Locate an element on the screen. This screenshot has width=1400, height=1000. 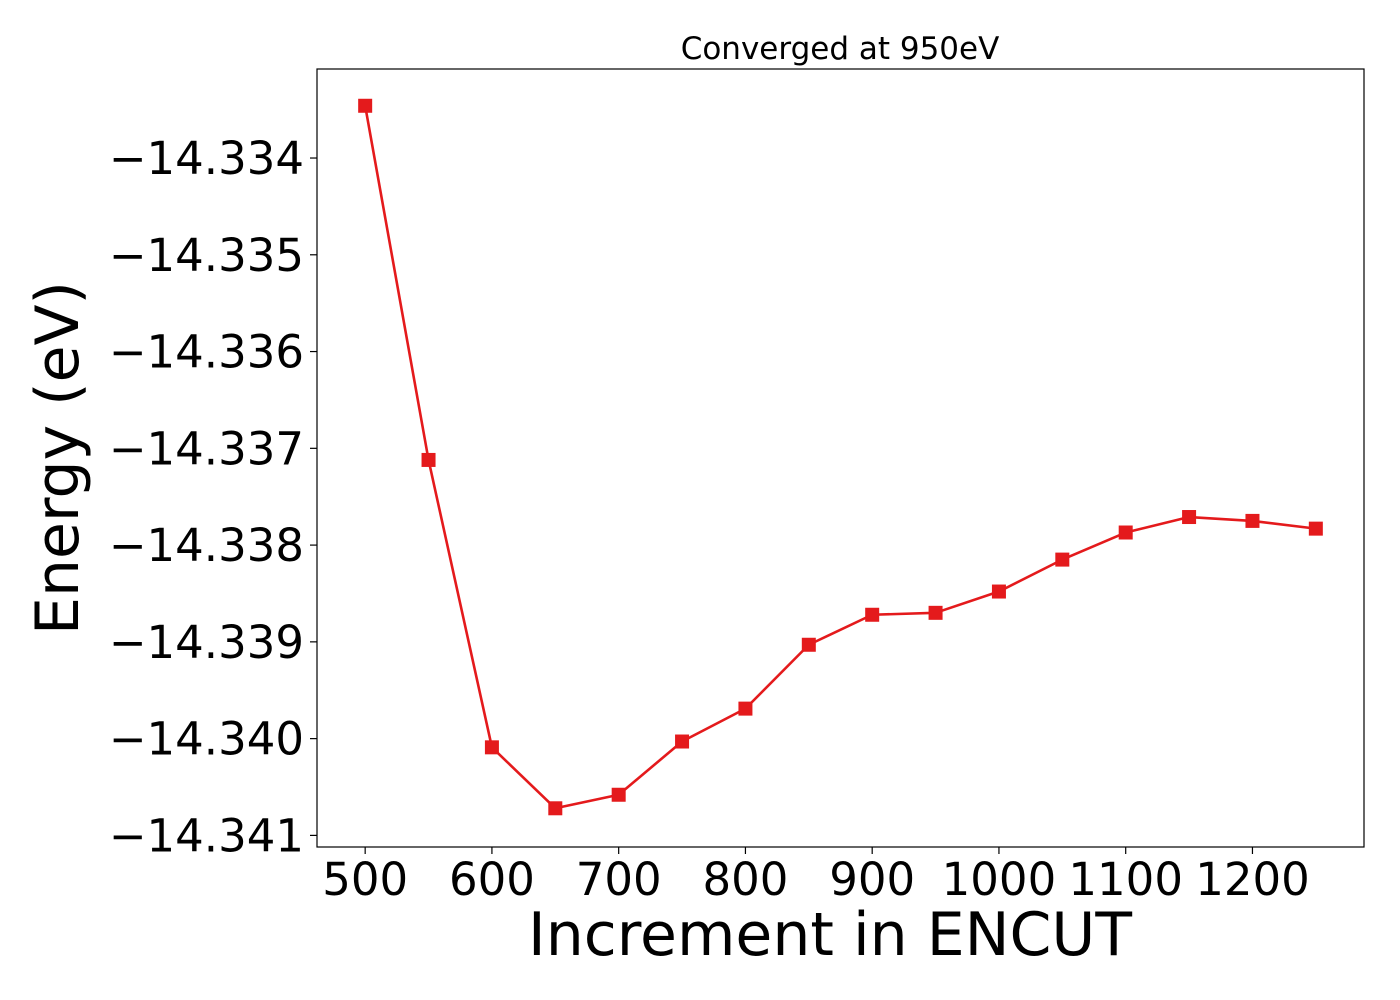
chart-title: Converged at 950eV is located at coordinates (840, 49).